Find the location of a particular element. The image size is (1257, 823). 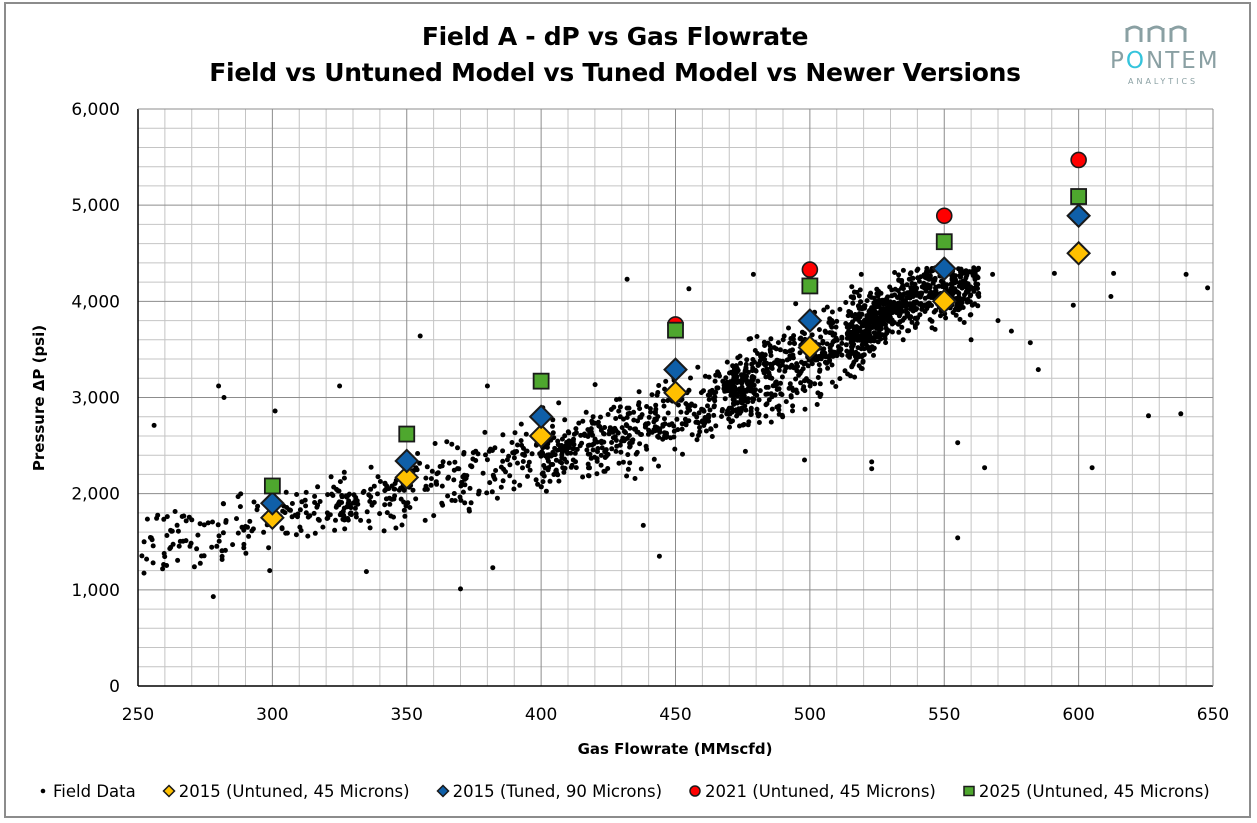

y-axis-title: Pressure ΔP (psi) is located at coordinates (39, 398).